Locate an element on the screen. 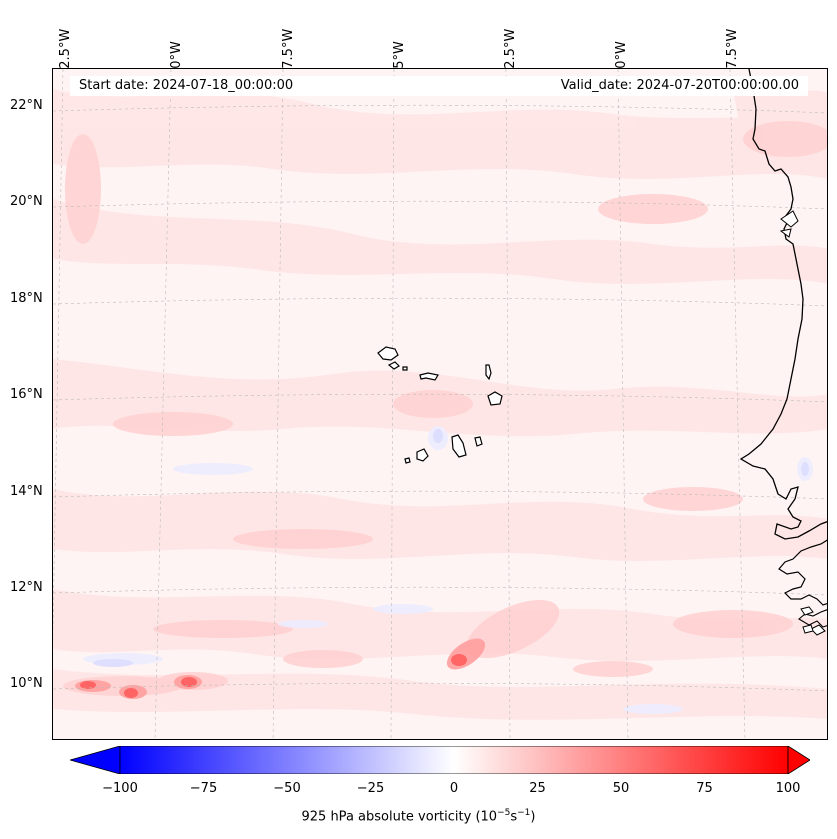  field-strong-red is located at coordinates (273, 676).